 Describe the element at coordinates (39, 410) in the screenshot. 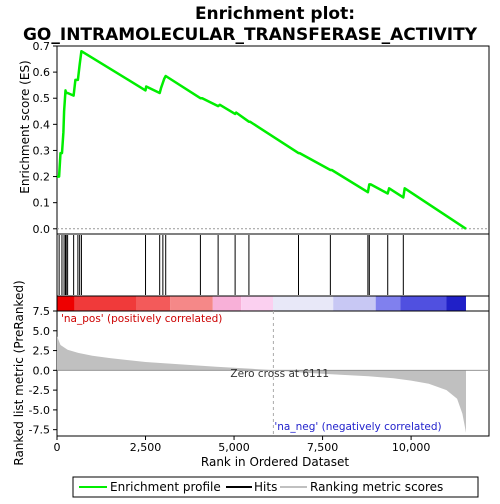

I see `rank-y-tick-label: -5.0` at that location.